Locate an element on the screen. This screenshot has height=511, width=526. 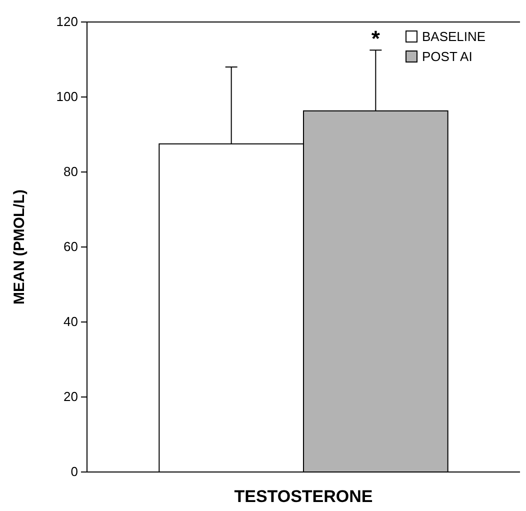
legend-label: BASELINE is located at coordinates (454, 36).